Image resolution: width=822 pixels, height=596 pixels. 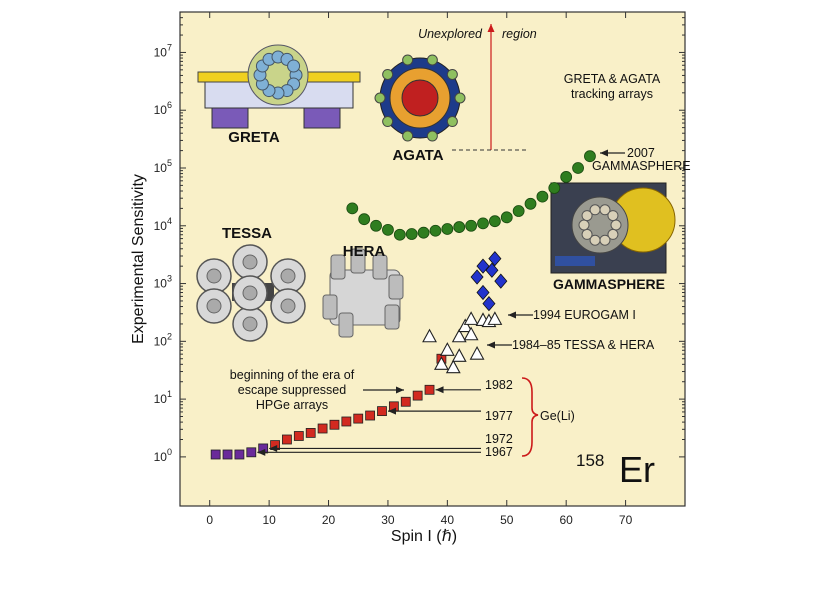 I want to click on y-tick-label: 10², so click(x=163, y=339).